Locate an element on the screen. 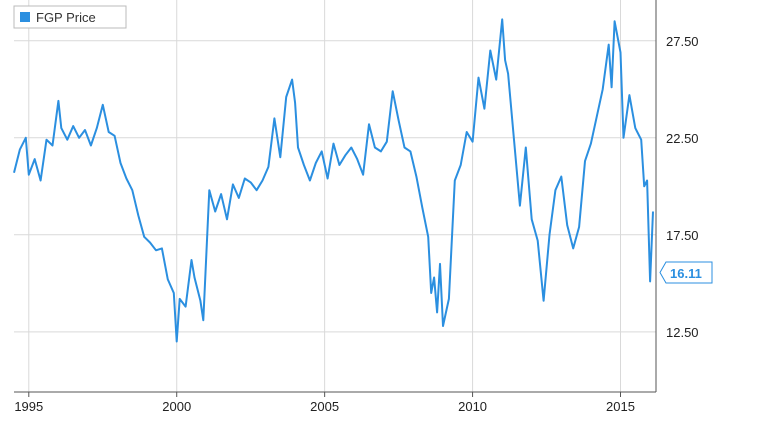  callout-box is located at coordinates (686, 272).